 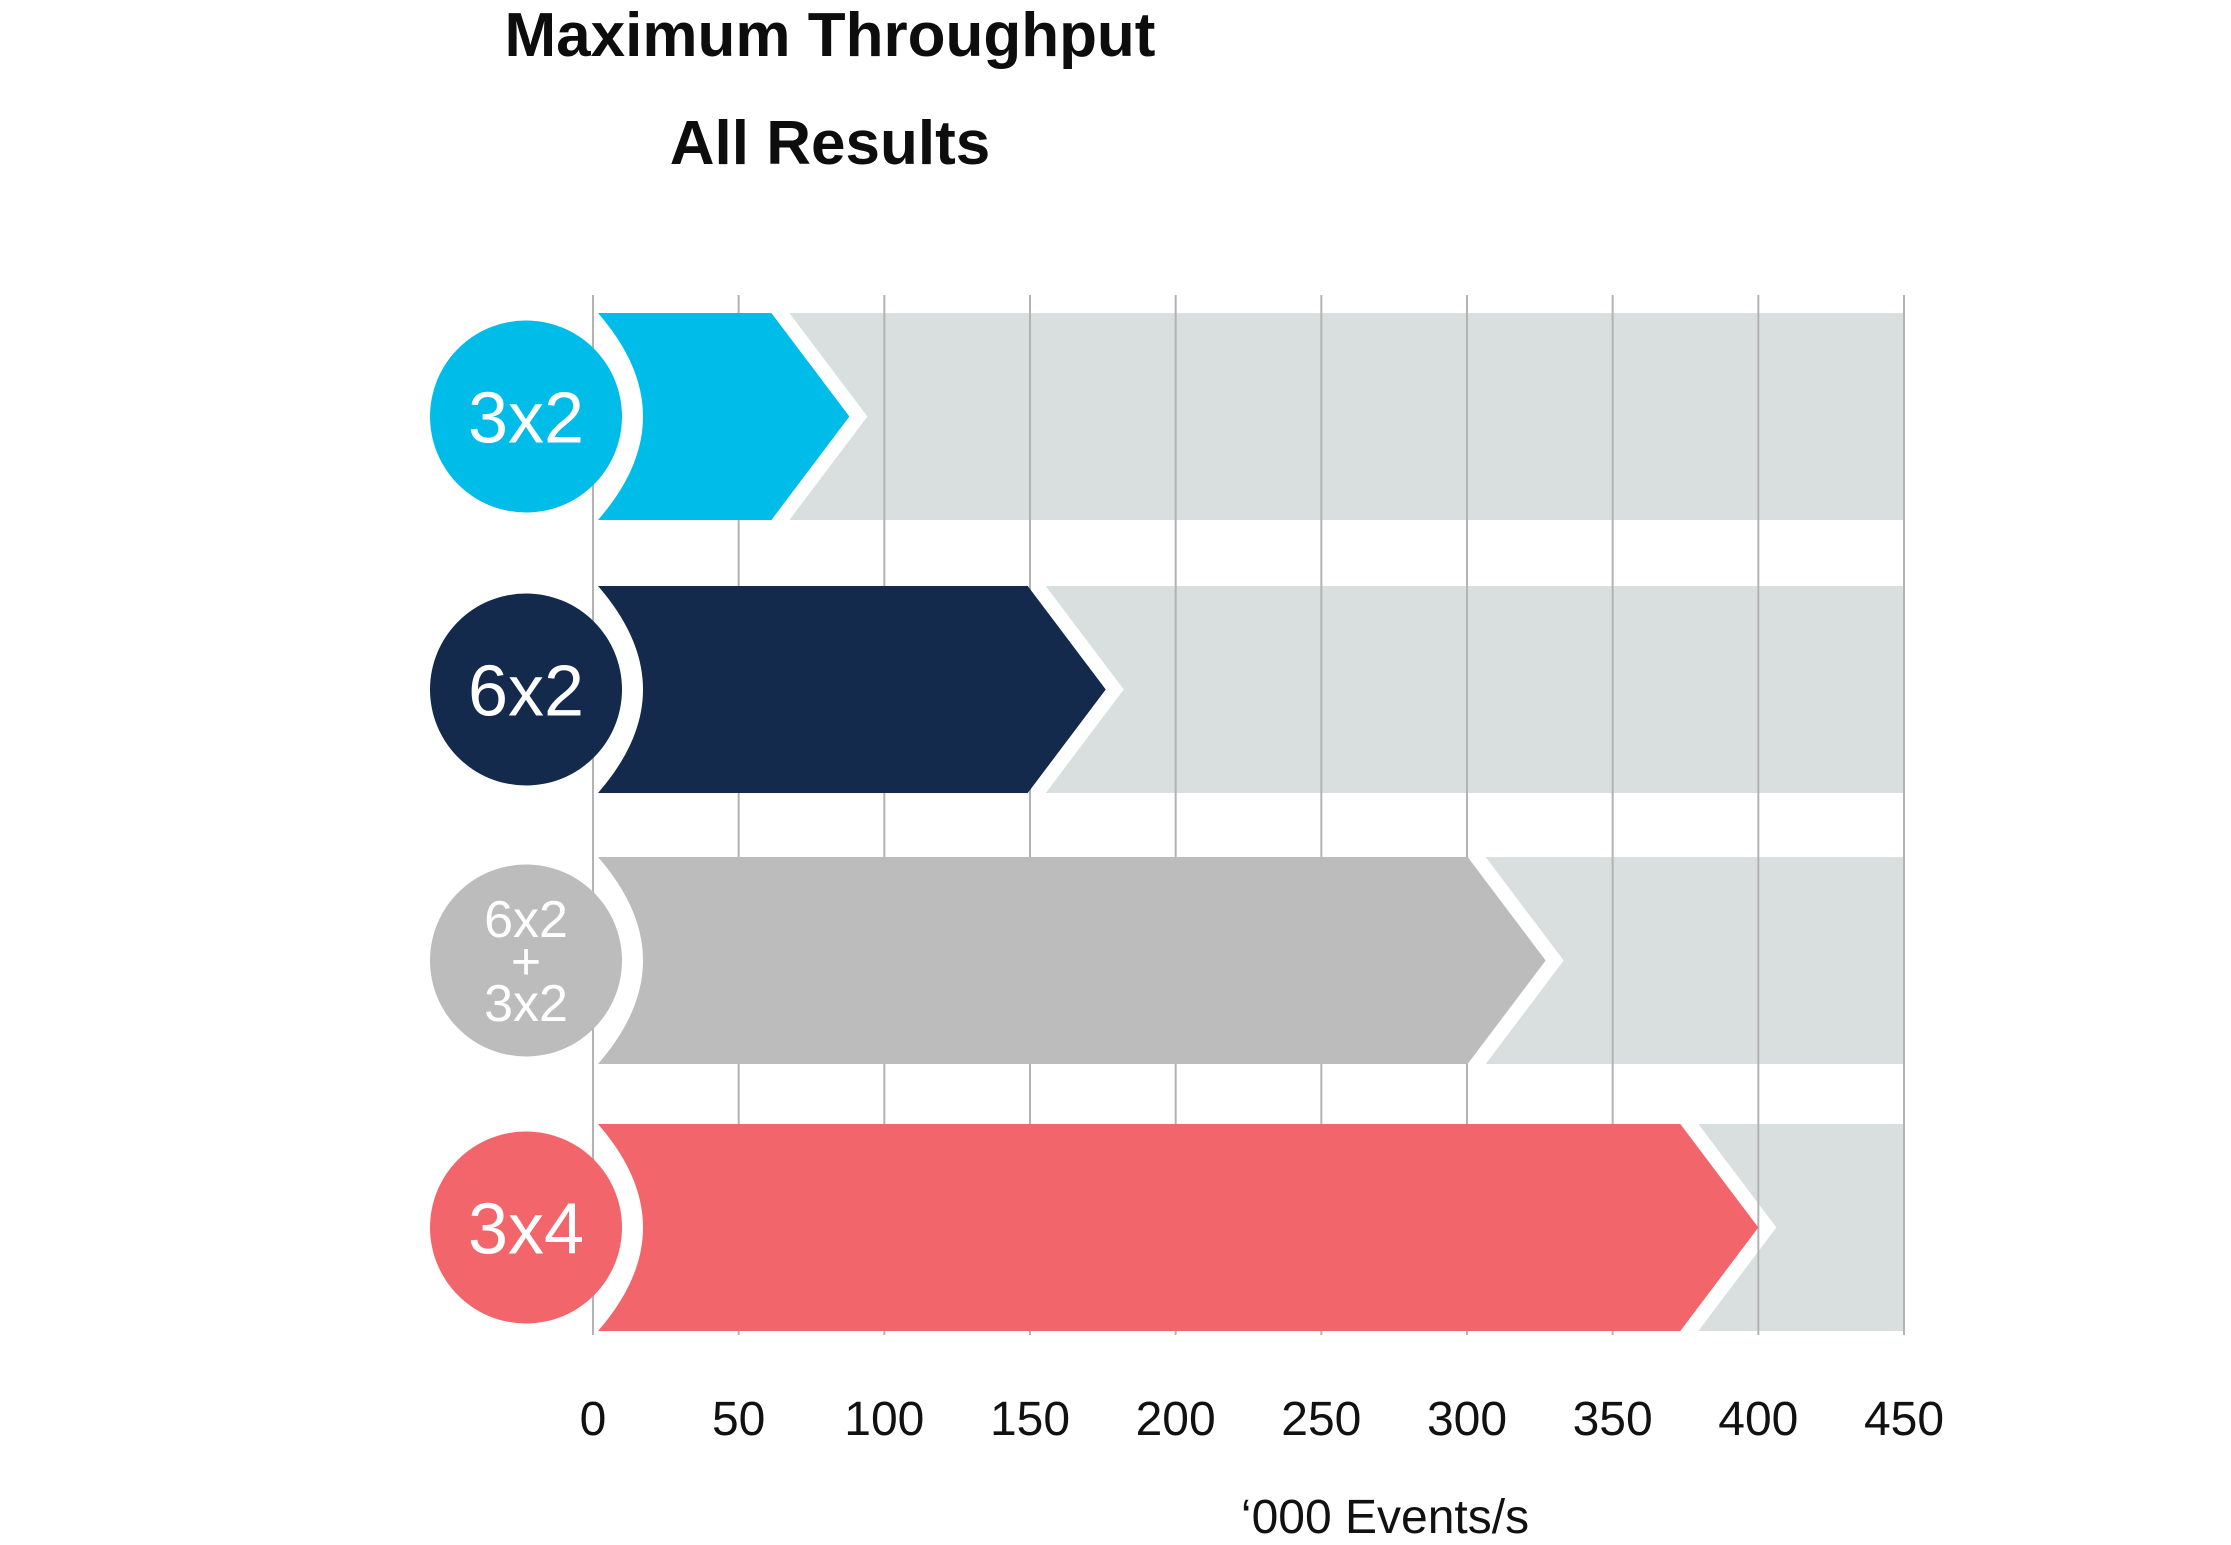 I want to click on x-axis-label: ‘000 Events/s, so click(x=1385, y=1517).